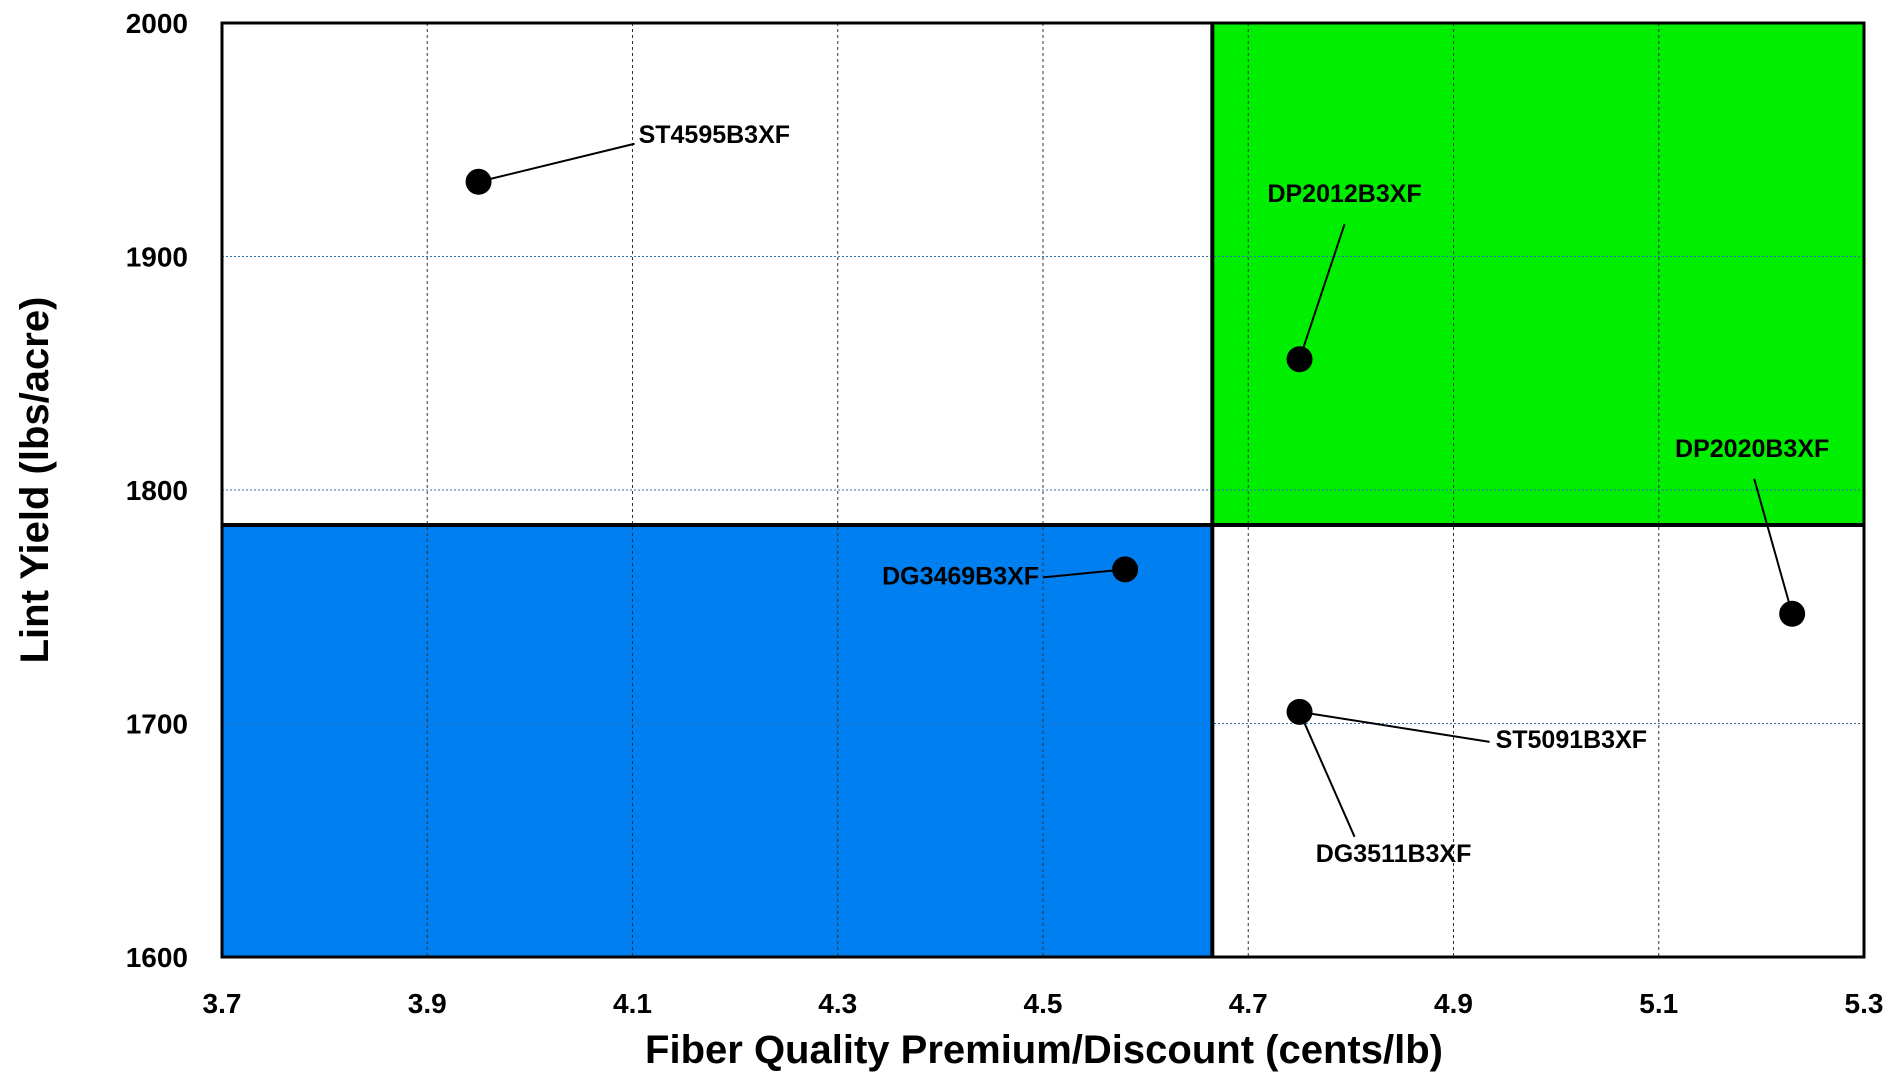 This screenshot has width=1898, height=1083. What do you see at coordinates (837, 1003) in the screenshot?
I see `x-tick-label: 4.3` at bounding box center [837, 1003].